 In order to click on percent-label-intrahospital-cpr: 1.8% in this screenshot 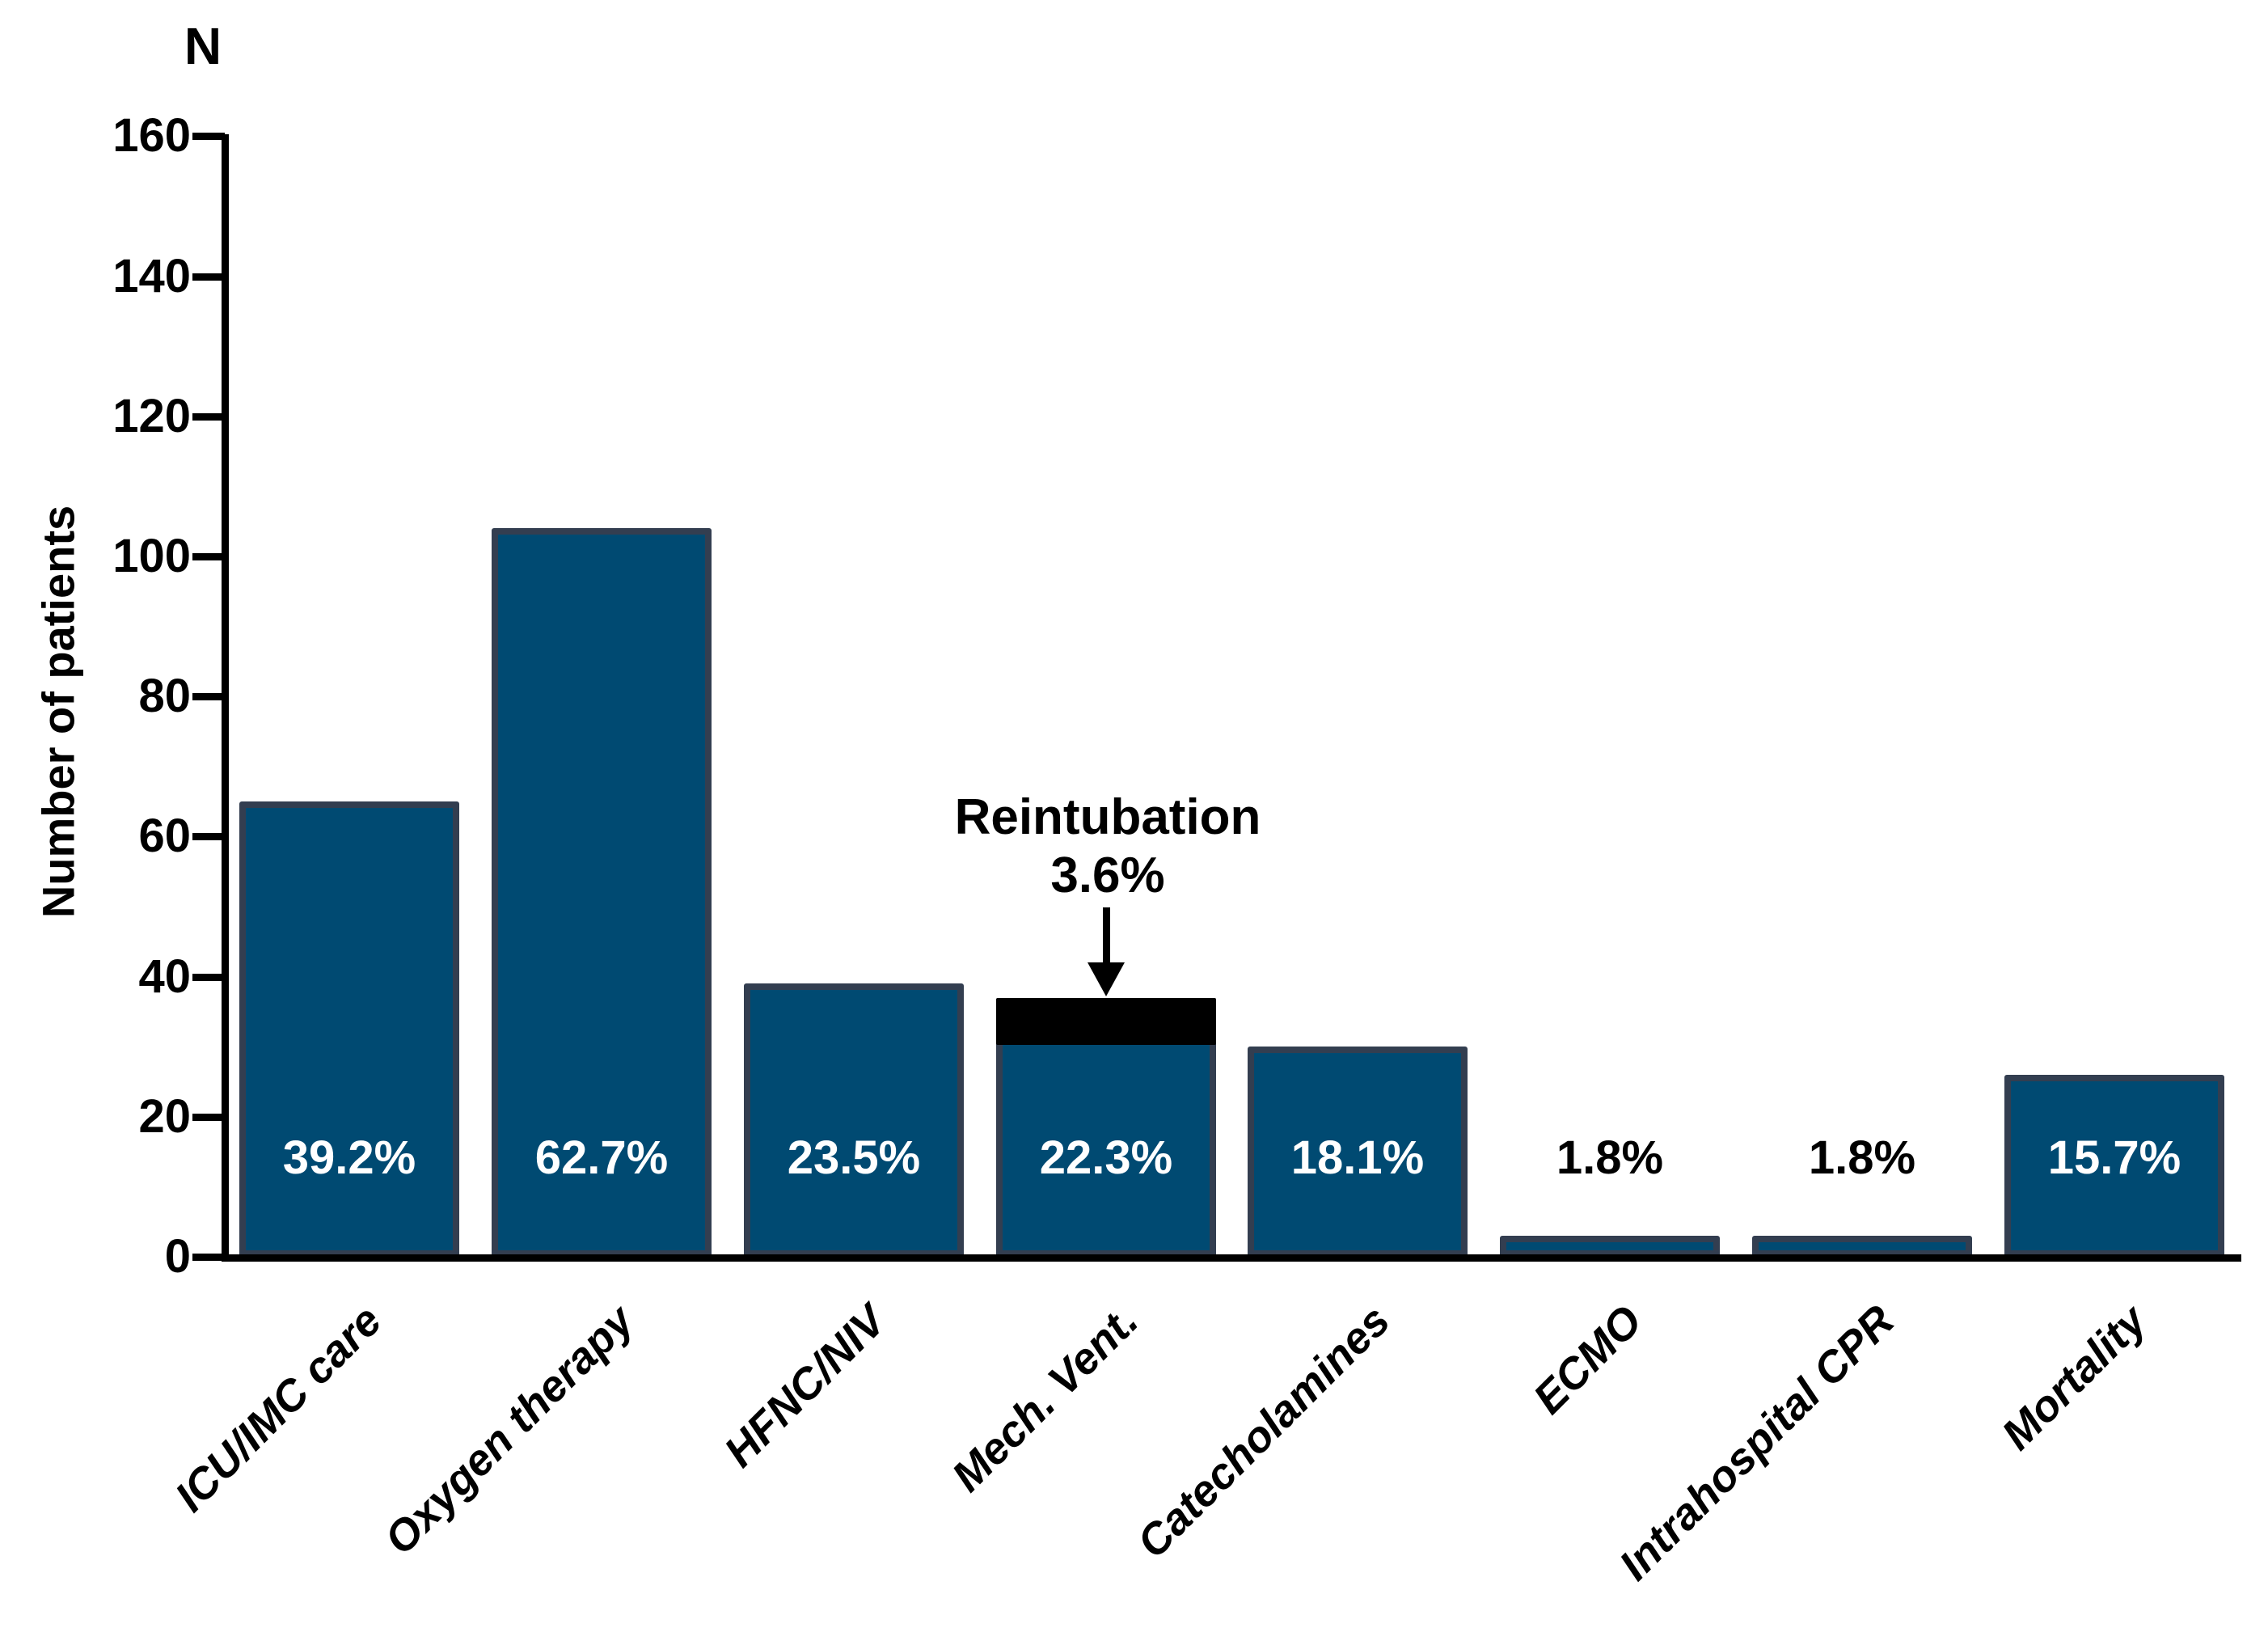, I will do `click(1862, 1157)`.